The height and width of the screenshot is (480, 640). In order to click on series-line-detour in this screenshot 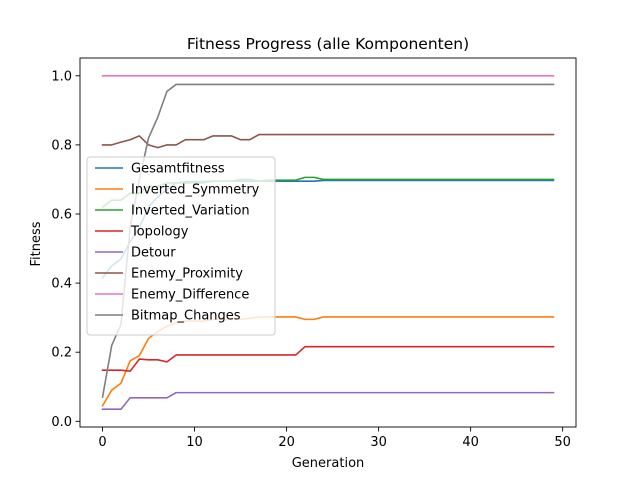, I will do `click(328, 401)`.